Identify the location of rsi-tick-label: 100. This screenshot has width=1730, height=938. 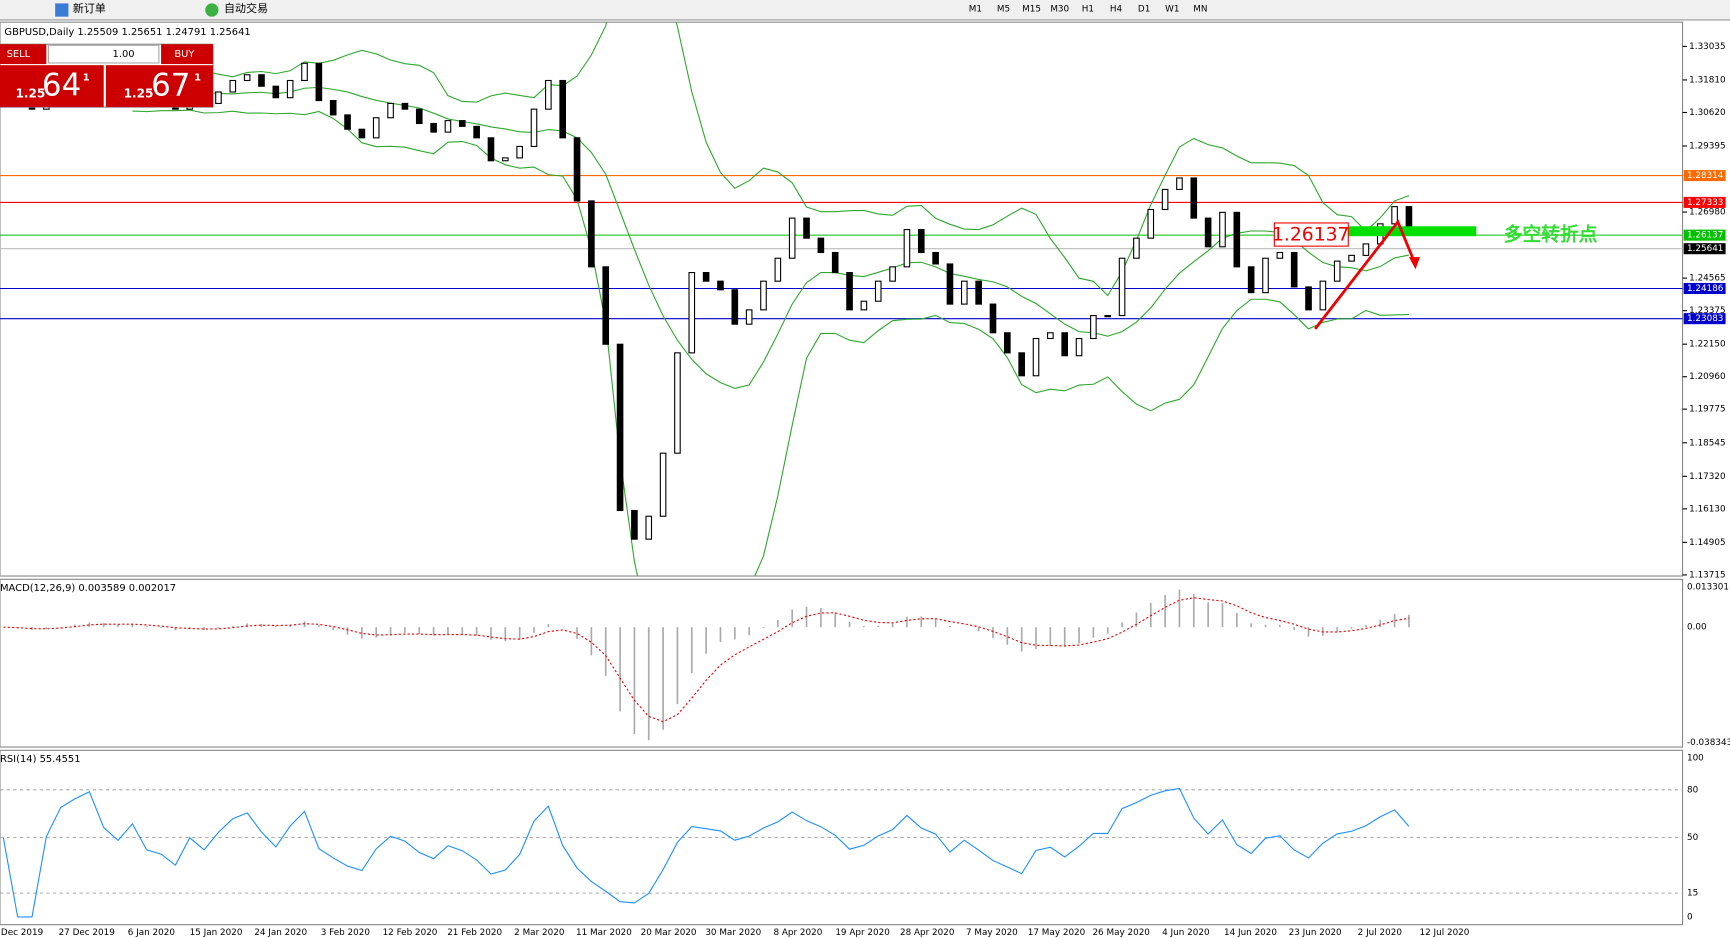
(1695, 759).